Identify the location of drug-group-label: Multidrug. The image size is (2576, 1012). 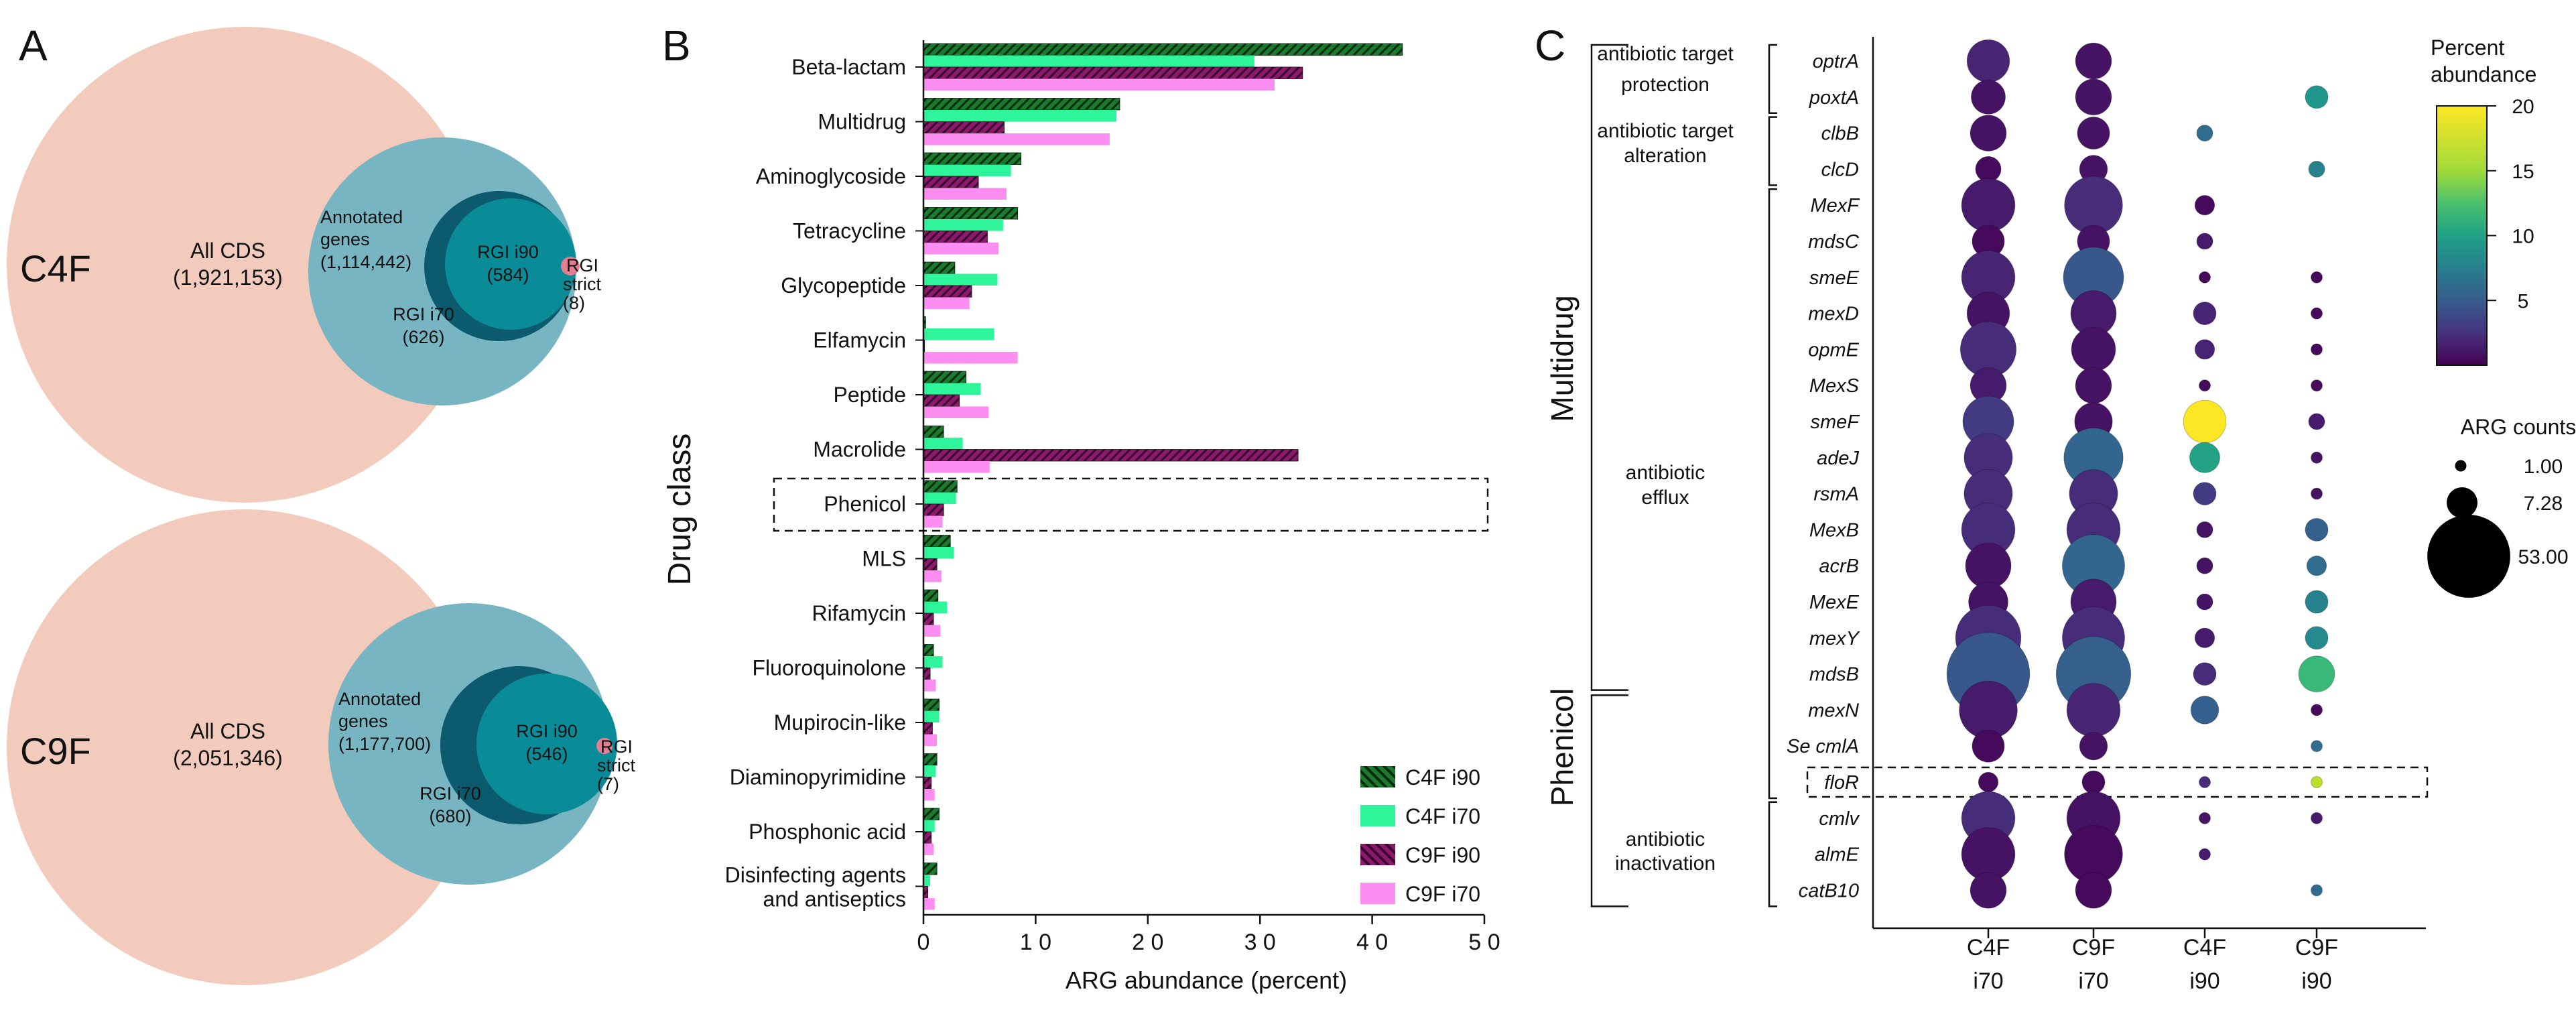
(1562, 359).